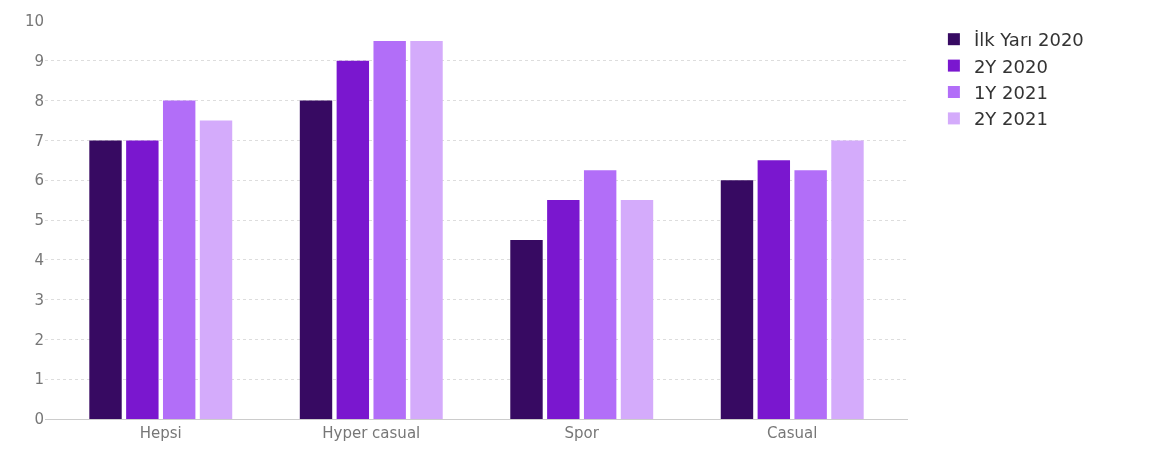 The image size is (1158, 464). Describe the element at coordinates (160, 433) in the screenshot. I see `x-tick-label: Hepsi` at that location.